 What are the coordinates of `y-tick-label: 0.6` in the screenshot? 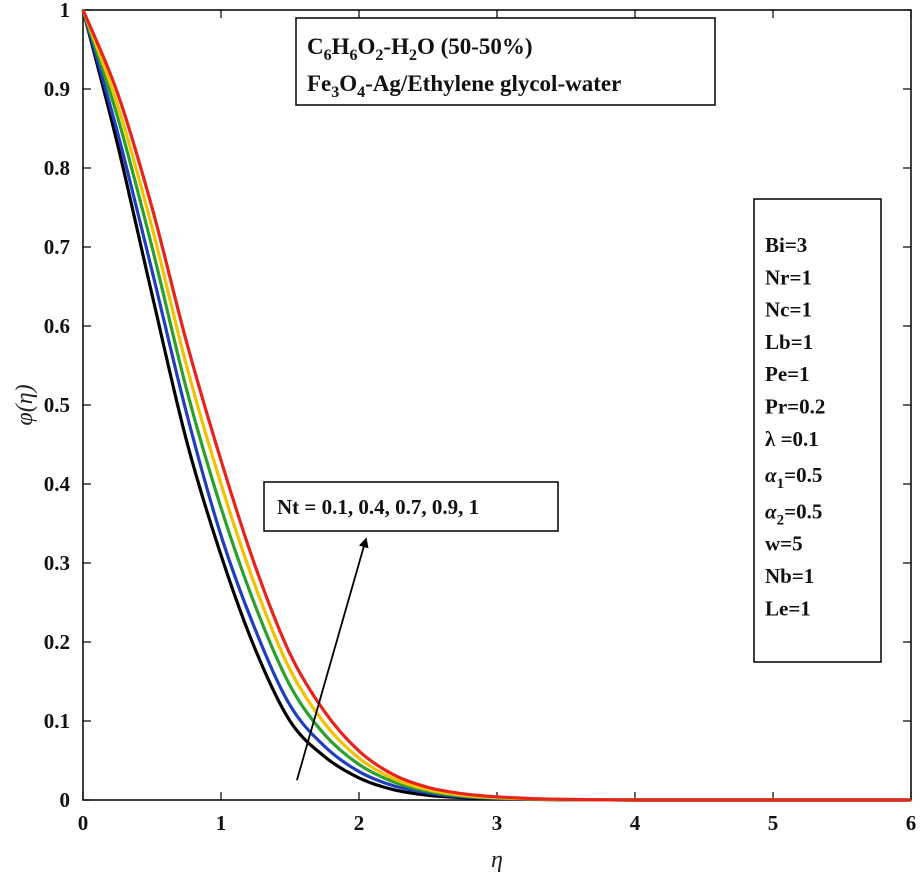 It's located at (57, 326).